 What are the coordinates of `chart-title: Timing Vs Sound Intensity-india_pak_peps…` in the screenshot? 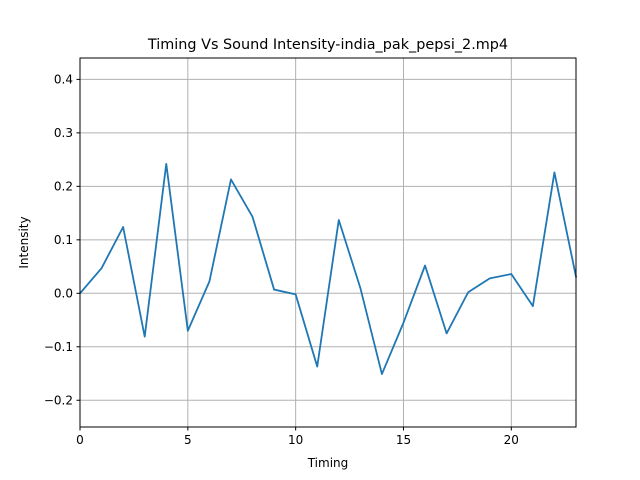 It's located at (327, 45).